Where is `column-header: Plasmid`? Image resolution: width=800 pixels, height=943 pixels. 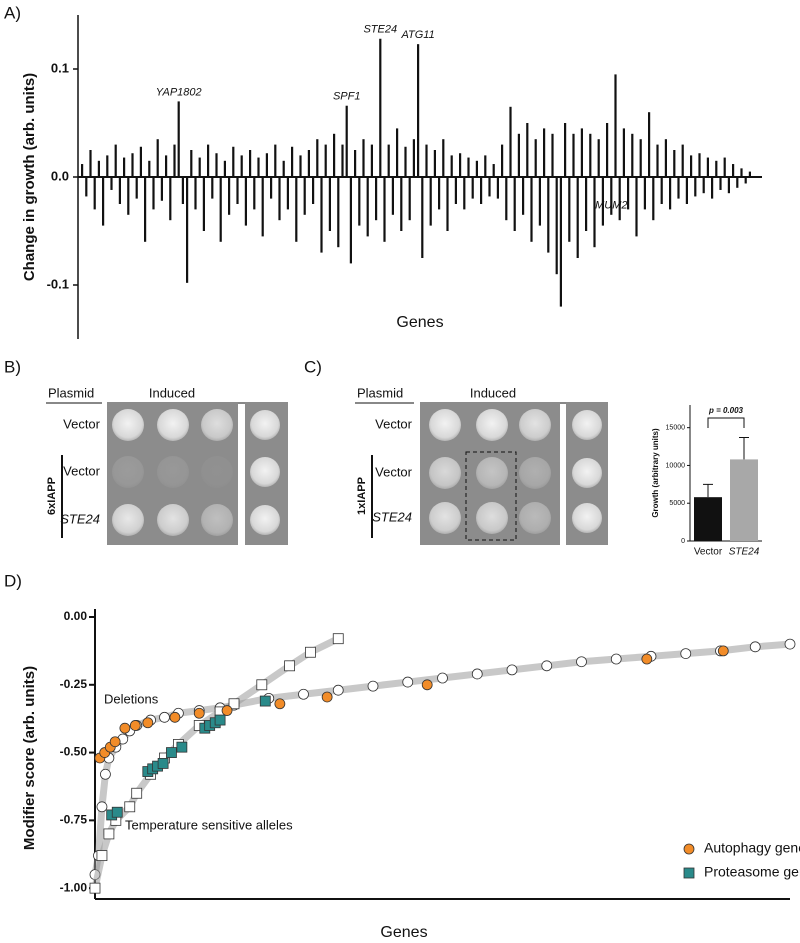
column-header: Plasmid is located at coordinates (71, 392).